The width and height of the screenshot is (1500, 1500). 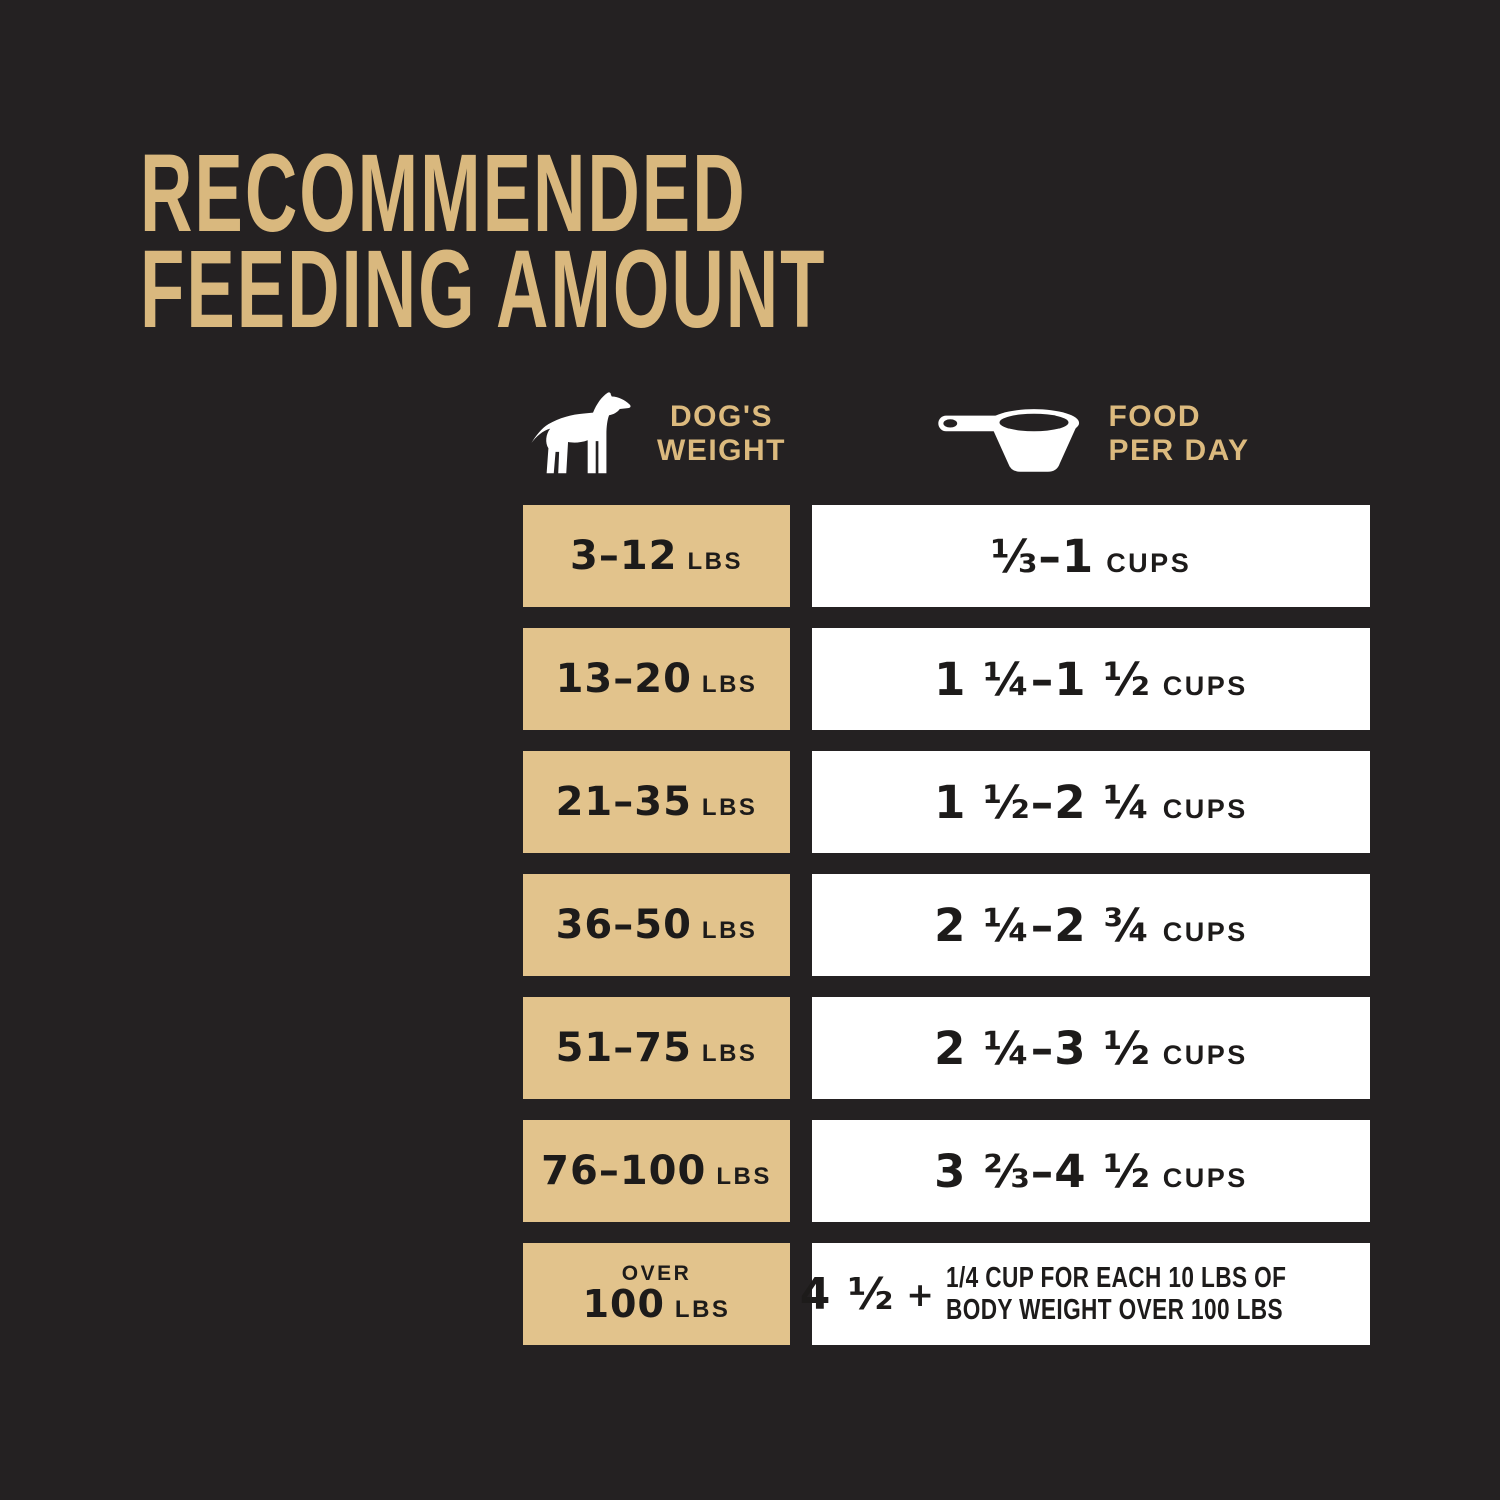 What do you see at coordinates (483, 289) in the screenshot?
I see `page-title-line2: FEEDING AMOUNT` at bounding box center [483, 289].